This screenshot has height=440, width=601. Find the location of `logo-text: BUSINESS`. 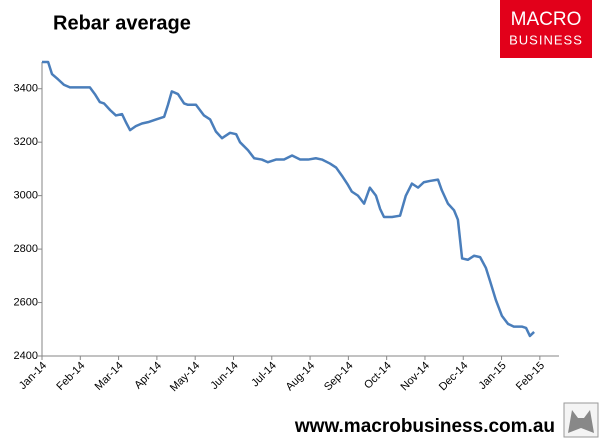

logo-text: BUSINESS is located at coordinates (546, 39).